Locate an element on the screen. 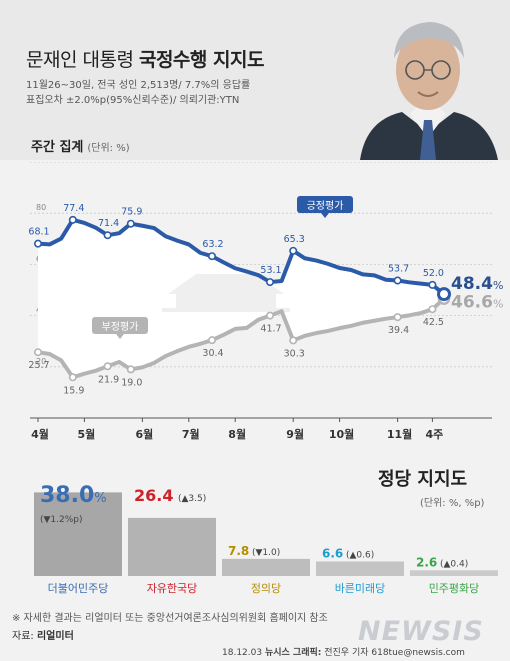 The height and width of the screenshot is (661, 510). positive-value-label: 71.4 is located at coordinates (108, 223).